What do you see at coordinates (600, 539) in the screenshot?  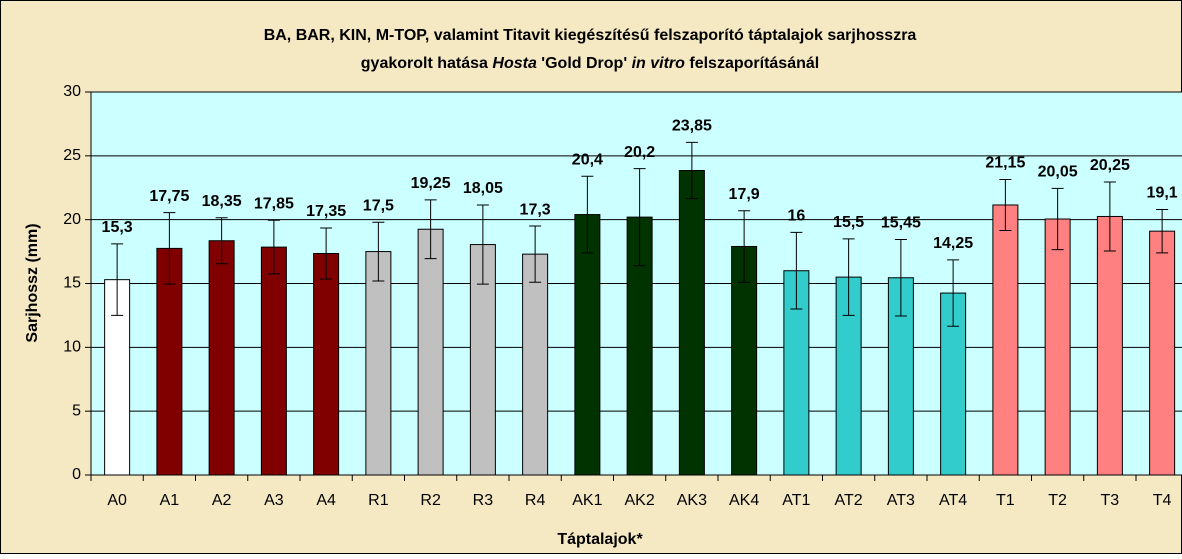 I see `x-axis-title: Táptalajok*` at bounding box center [600, 539].